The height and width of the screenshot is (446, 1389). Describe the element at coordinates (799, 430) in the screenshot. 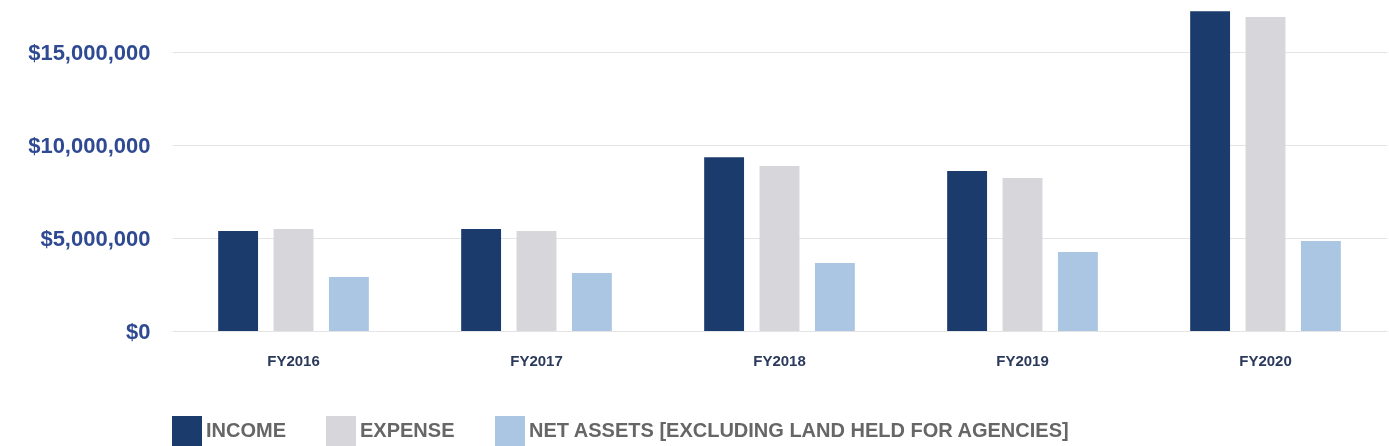

I see `legend-label: NET ASSETS [EXCLUDING LAND HELD FOR AGENCIES]` at that location.